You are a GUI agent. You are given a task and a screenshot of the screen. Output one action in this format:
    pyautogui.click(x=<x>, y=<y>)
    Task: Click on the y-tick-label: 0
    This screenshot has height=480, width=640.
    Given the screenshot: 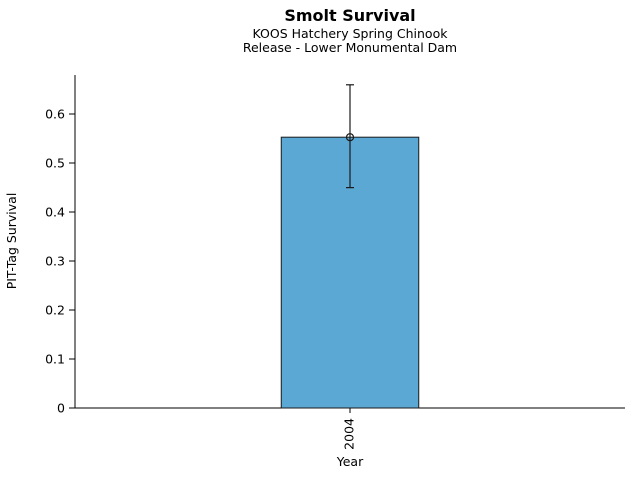 What is the action you would take?
    pyautogui.click(x=61, y=408)
    